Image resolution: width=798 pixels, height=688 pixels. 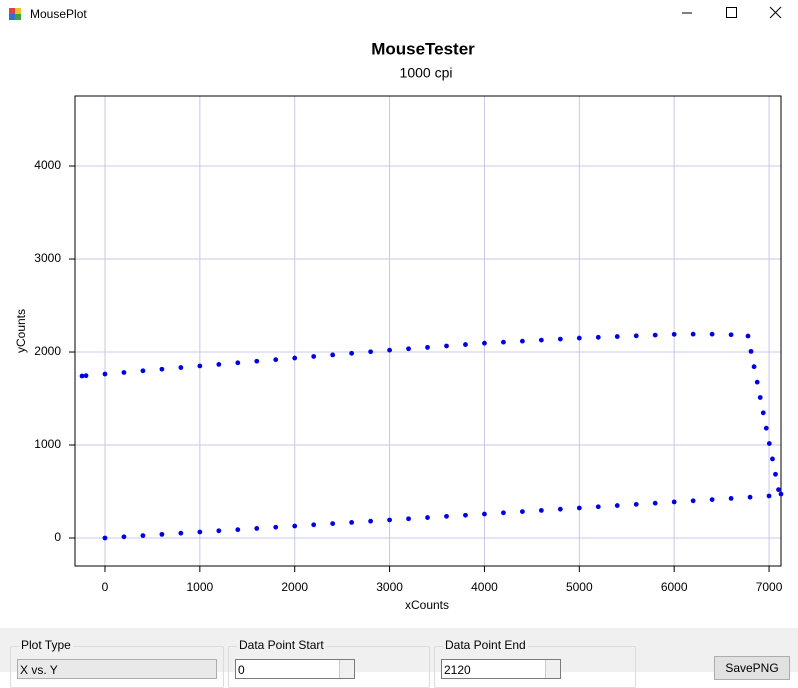 What do you see at coordinates (47, 351) in the screenshot?
I see `y-tick-label: 2000` at bounding box center [47, 351].